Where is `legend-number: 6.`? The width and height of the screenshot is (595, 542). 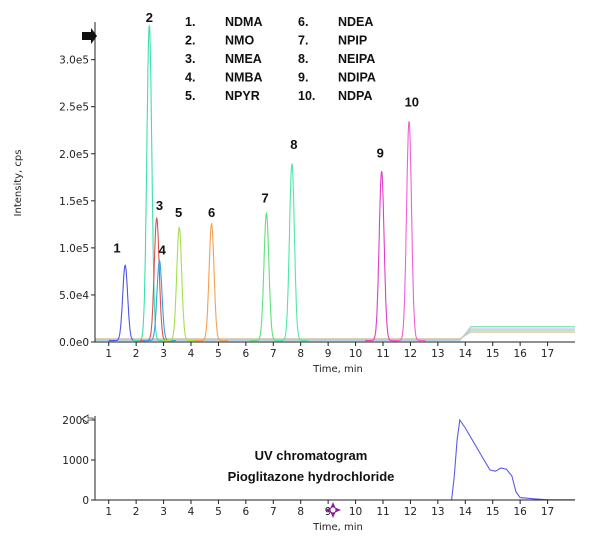
legend-number: 6. is located at coordinates (303, 22).